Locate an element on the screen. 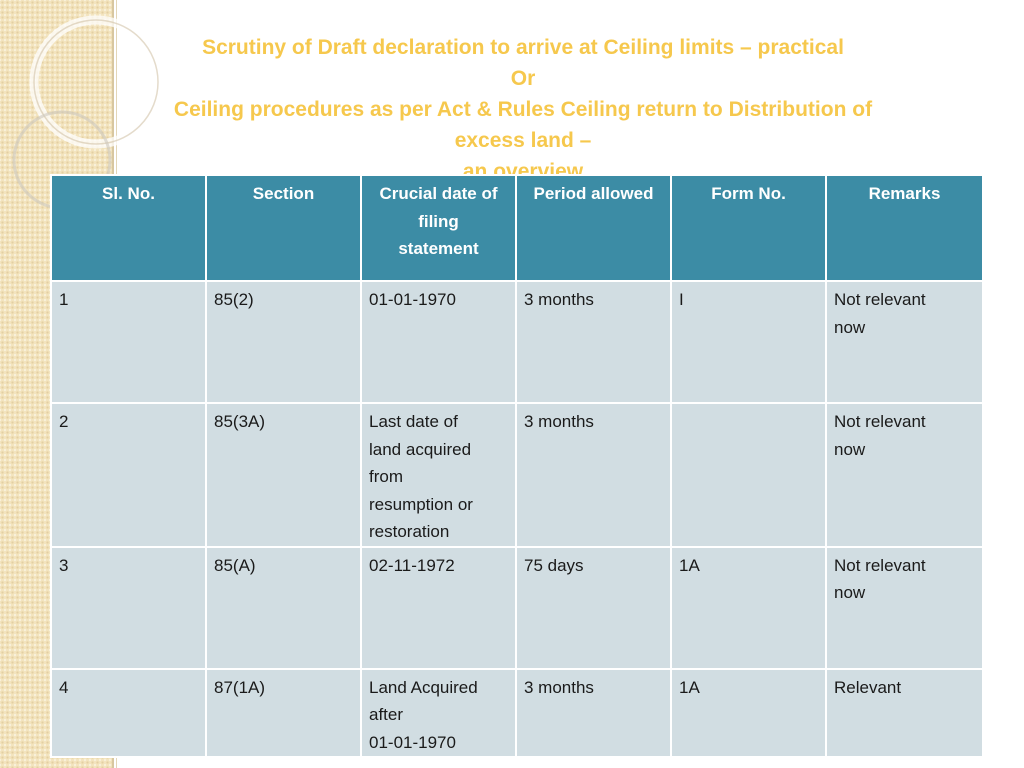  cell-form-no: I is located at coordinates (748, 342).